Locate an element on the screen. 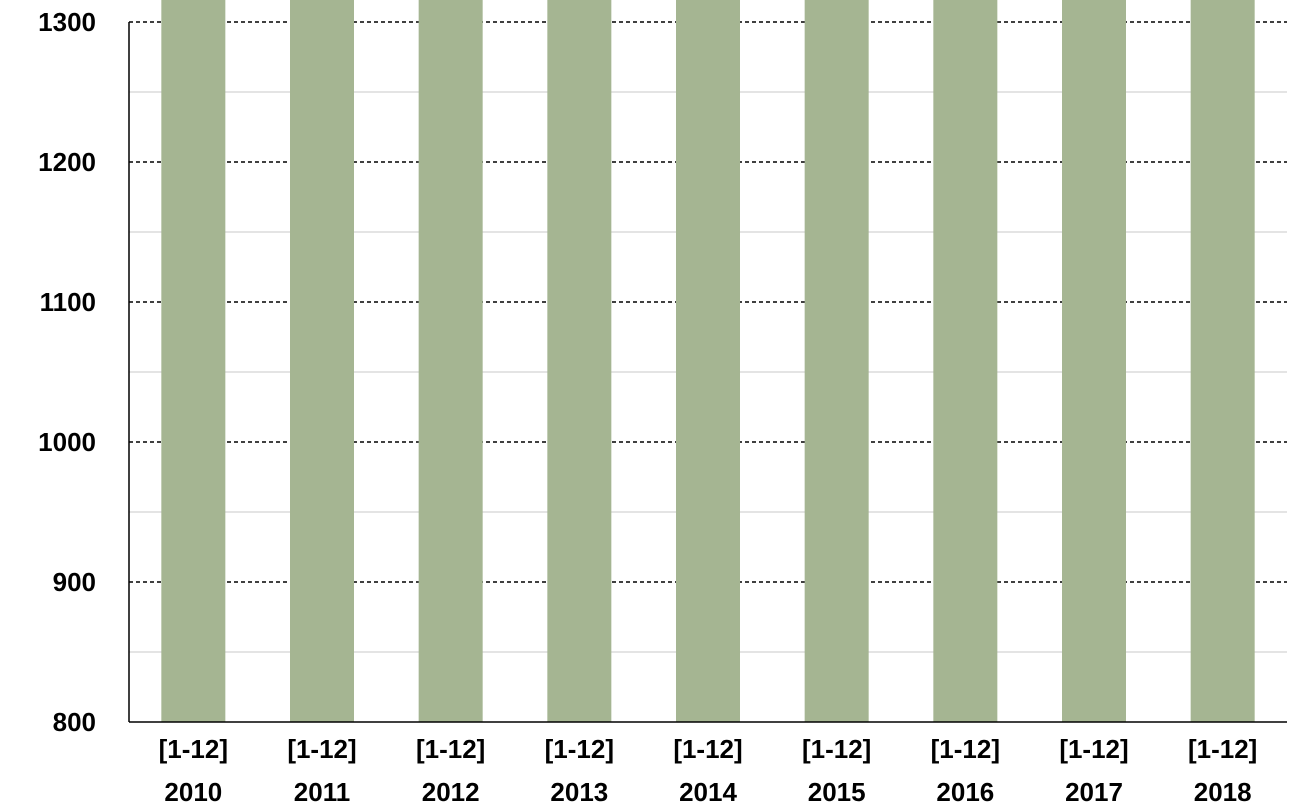 The width and height of the screenshot is (1292, 811). x-tick-label: 2014 is located at coordinates (708, 792).